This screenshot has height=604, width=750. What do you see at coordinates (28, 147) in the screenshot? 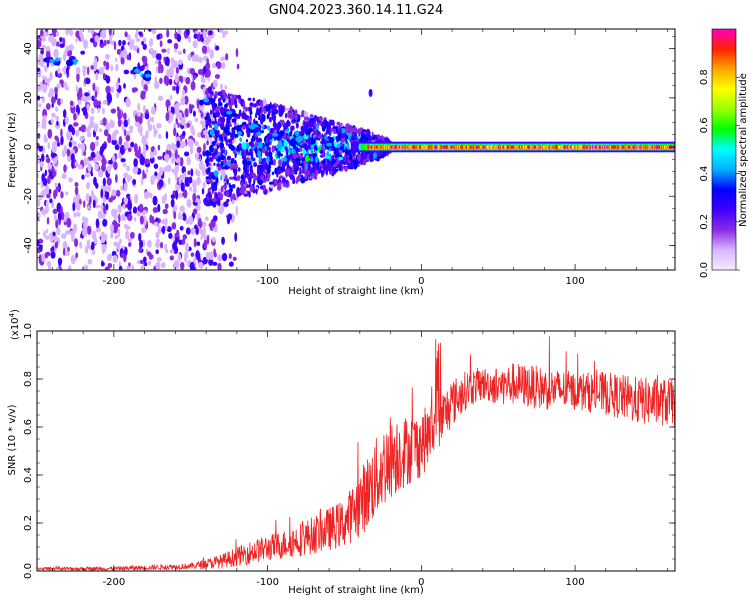
I see `spectrogram-y-tick-label: 0` at bounding box center [28, 147].